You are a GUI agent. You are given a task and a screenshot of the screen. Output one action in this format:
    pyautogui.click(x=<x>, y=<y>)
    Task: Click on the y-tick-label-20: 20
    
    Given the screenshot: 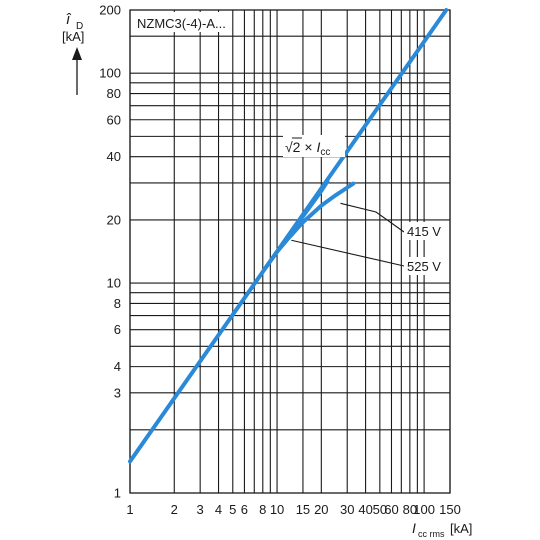 What is the action you would take?
    pyautogui.click(x=114, y=219)
    